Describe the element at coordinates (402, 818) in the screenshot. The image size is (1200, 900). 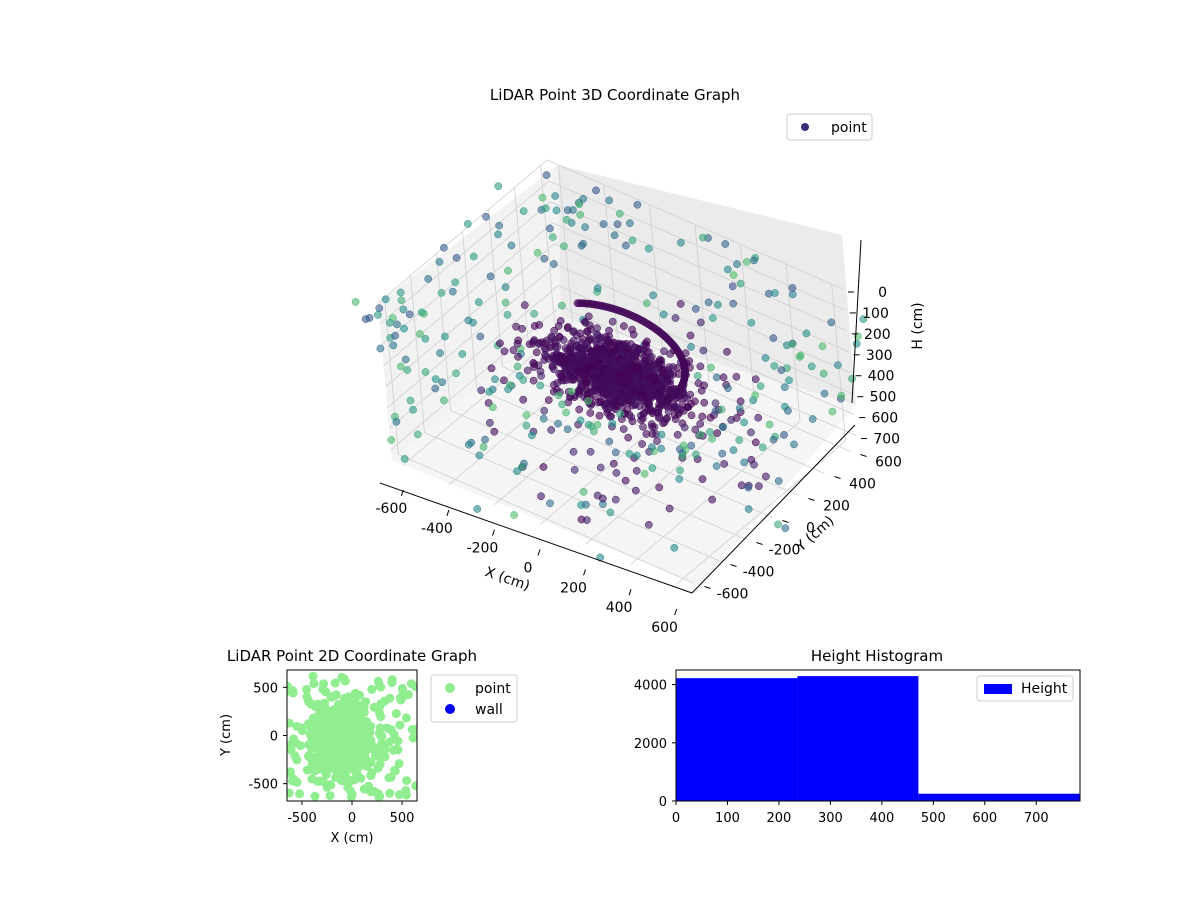
I see `x-tick-2d-label: 500` at that location.